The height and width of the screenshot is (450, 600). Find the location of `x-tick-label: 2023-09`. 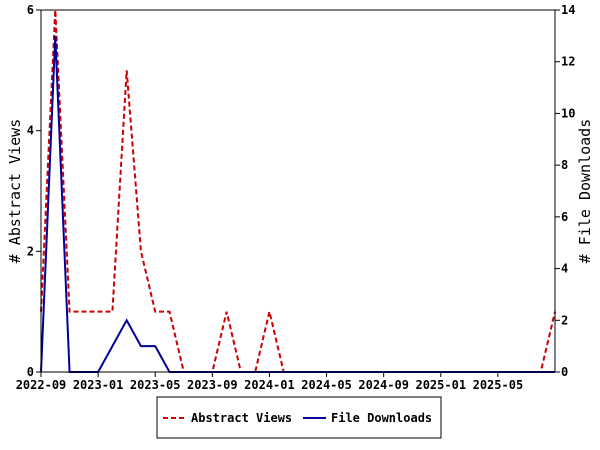

x-tick-label: 2023-09 is located at coordinates (212, 385).